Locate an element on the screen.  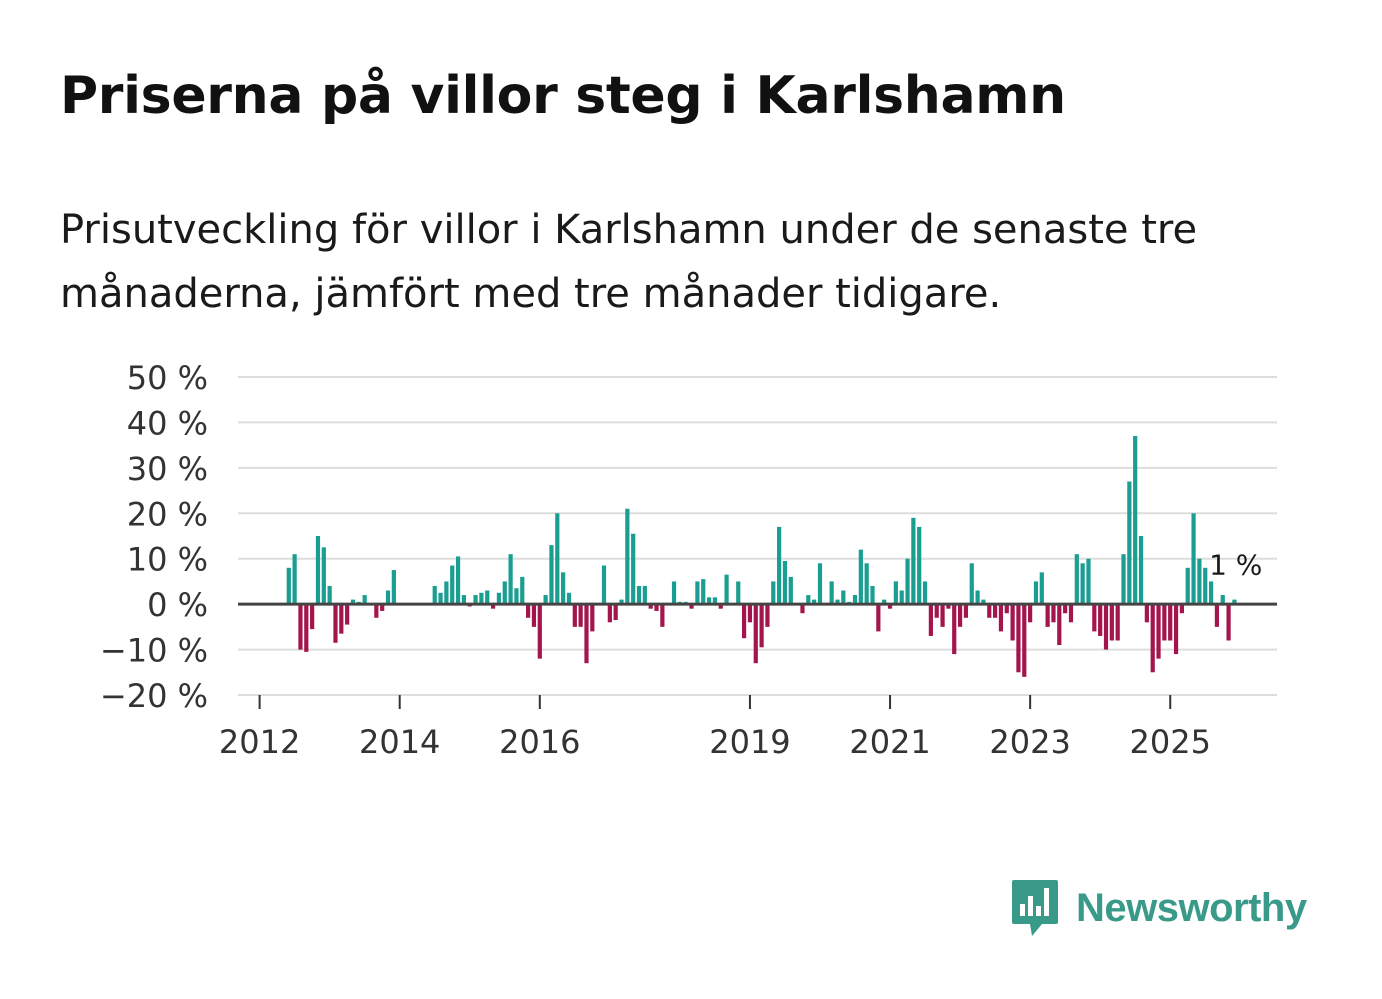
x-tick-label: 2016 is located at coordinates (539, 742).